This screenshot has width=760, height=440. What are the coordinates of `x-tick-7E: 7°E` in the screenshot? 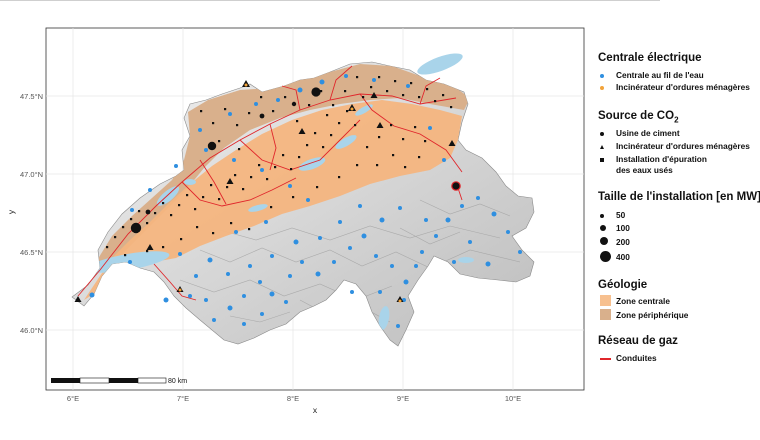 It's located at (183, 398).